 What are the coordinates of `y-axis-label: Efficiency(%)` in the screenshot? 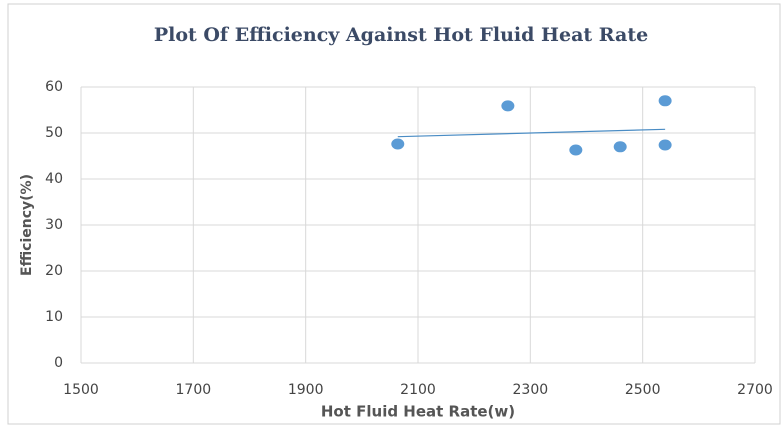 It's located at (27, 225).